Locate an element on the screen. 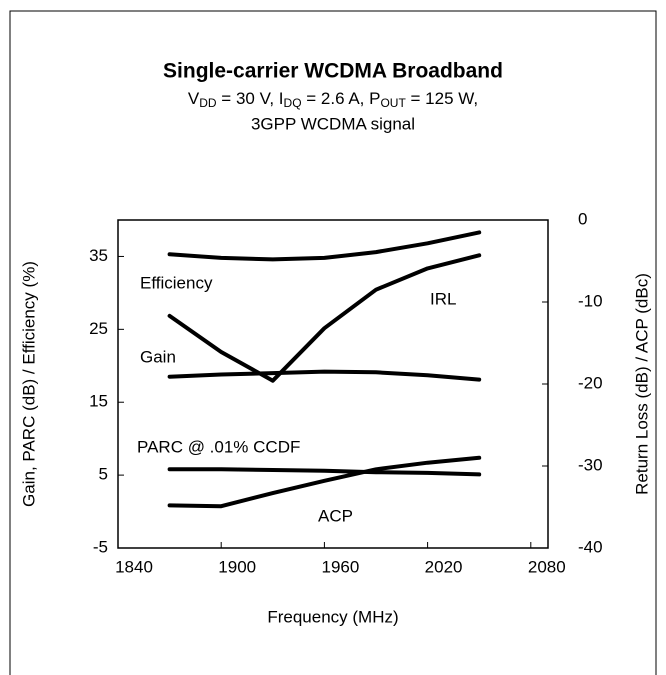 The width and height of the screenshot is (666, 675). y2-tick-label: -20 is located at coordinates (590, 382).